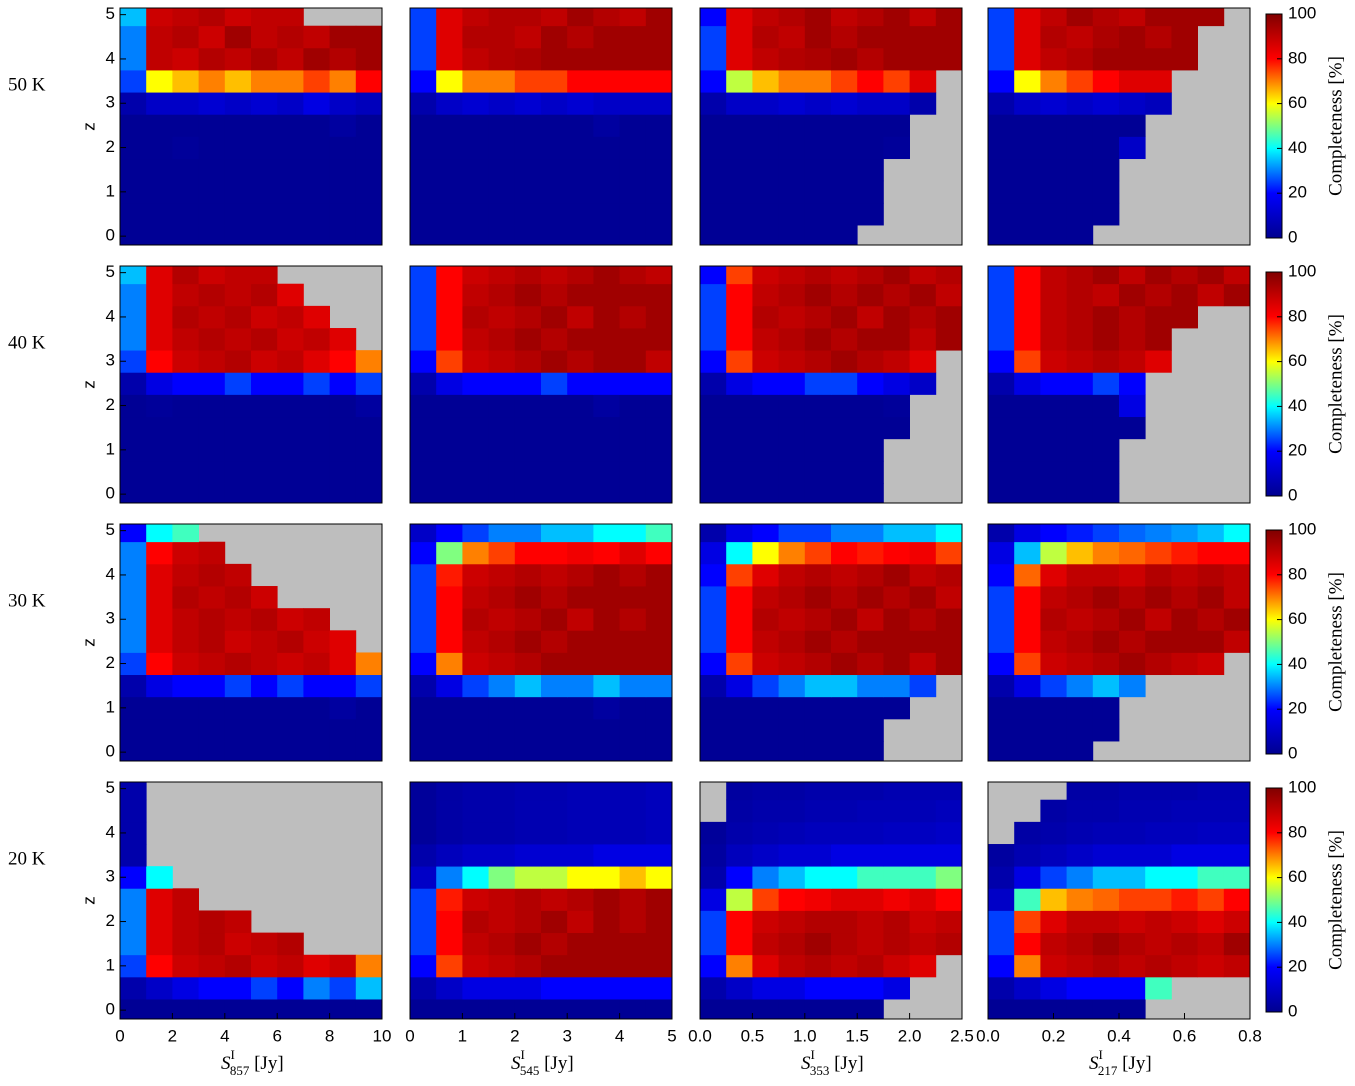 The height and width of the screenshot is (1086, 1355). What do you see at coordinates (1292, 1010) in the screenshot?
I see `colorbar-tick-label: 0` at bounding box center [1292, 1010].